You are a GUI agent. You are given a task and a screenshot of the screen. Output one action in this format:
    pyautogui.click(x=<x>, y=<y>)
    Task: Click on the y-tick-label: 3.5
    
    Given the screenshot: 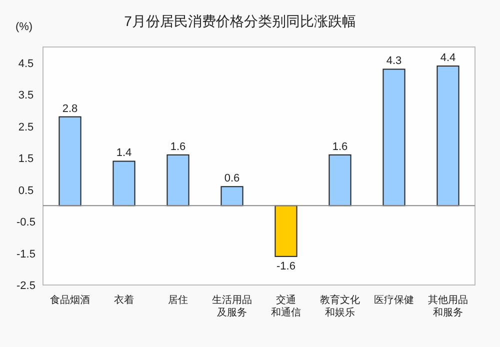 What is the action you would take?
    pyautogui.click(x=26, y=96)
    